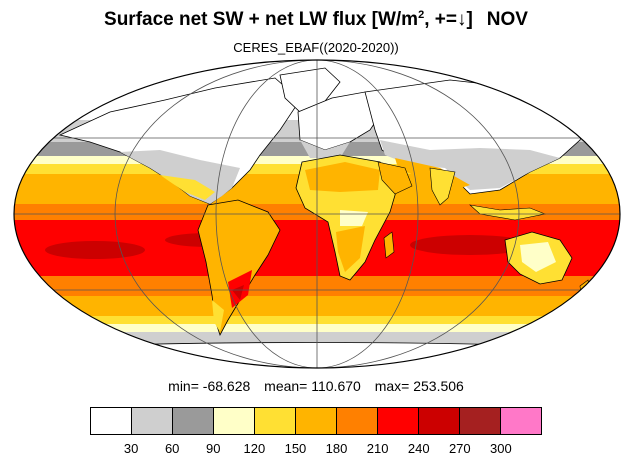 This screenshot has height=463, width=632. What do you see at coordinates (418, 448) in the screenshot?
I see `colorbar-tick-label: 240` at bounding box center [418, 448].